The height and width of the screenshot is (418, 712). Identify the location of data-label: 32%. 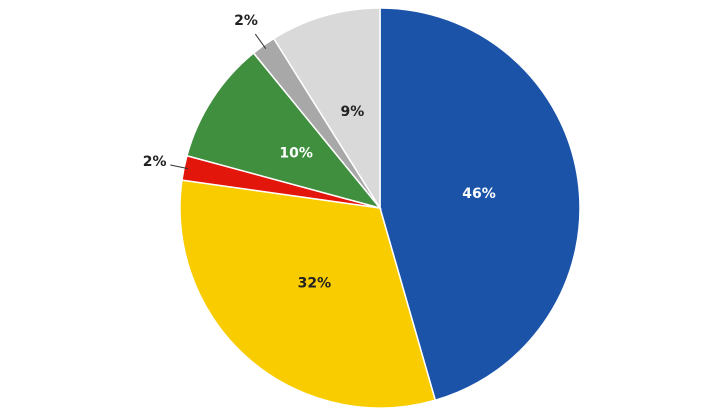
(315, 283).